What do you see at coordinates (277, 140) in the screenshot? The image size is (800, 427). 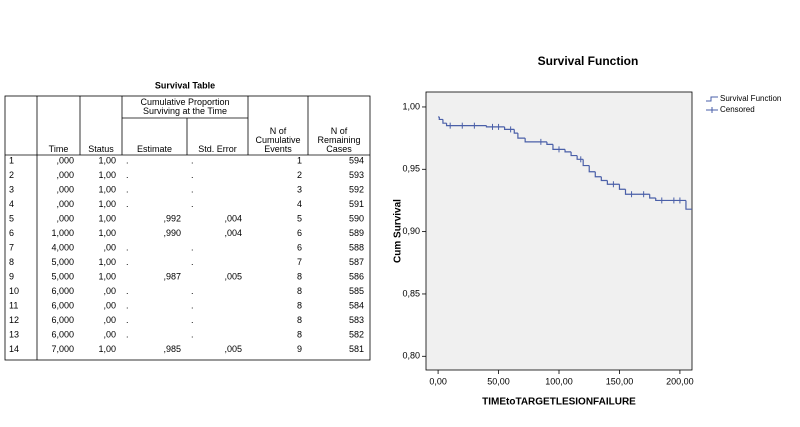 I see `column-header: N of Cumulative Events` at bounding box center [277, 140].